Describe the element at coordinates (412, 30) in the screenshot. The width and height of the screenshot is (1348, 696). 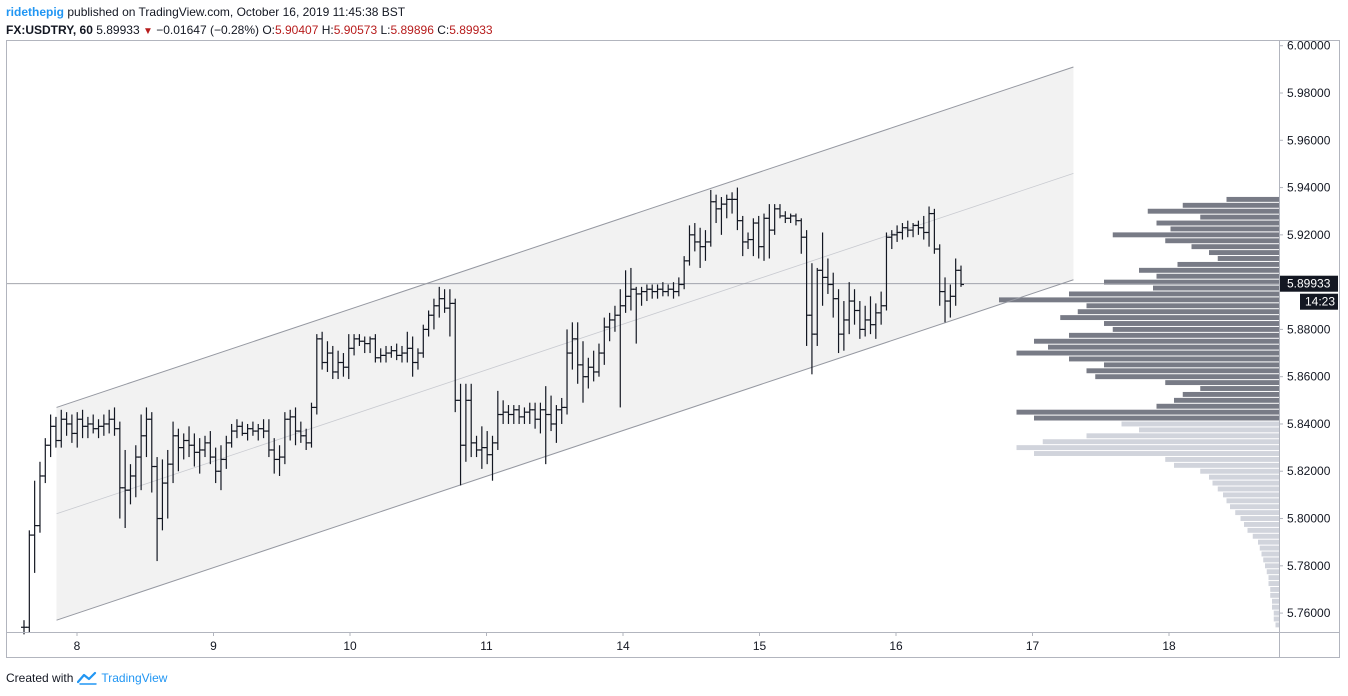
I see `low-value: 5.89896` at that location.